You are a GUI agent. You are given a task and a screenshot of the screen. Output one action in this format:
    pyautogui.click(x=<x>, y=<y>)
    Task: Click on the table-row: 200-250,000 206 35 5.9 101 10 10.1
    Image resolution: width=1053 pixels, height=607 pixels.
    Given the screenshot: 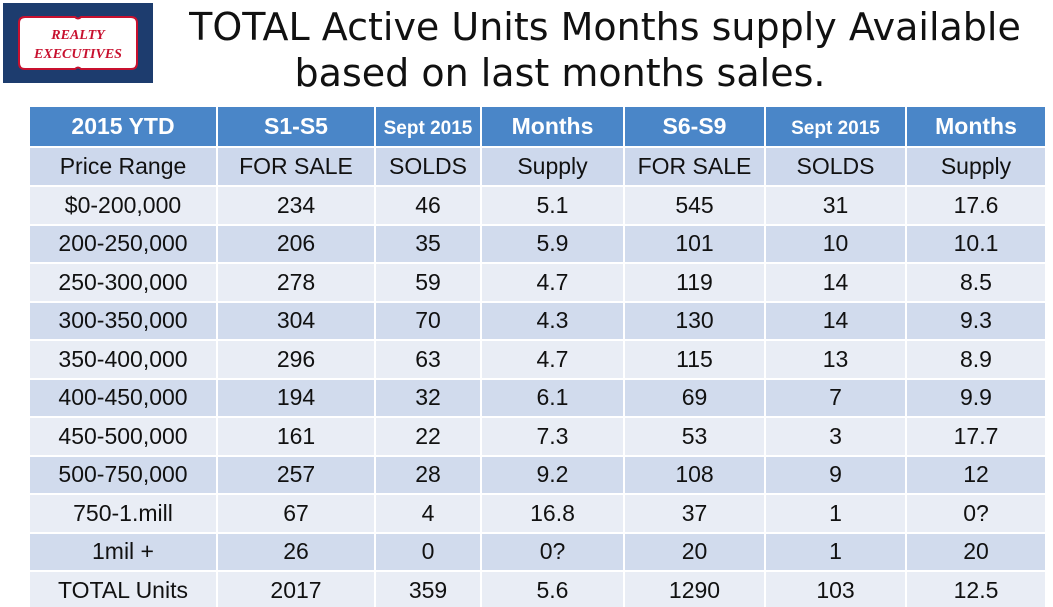 What is the action you would take?
    pyautogui.click(x=537, y=244)
    